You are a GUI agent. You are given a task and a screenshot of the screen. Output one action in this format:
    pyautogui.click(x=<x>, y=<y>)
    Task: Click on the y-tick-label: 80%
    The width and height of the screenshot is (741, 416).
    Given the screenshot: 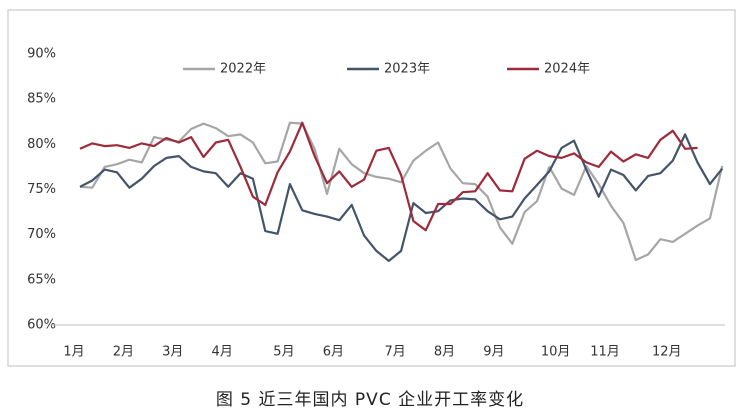 What is the action you would take?
    pyautogui.click(x=41, y=144)
    